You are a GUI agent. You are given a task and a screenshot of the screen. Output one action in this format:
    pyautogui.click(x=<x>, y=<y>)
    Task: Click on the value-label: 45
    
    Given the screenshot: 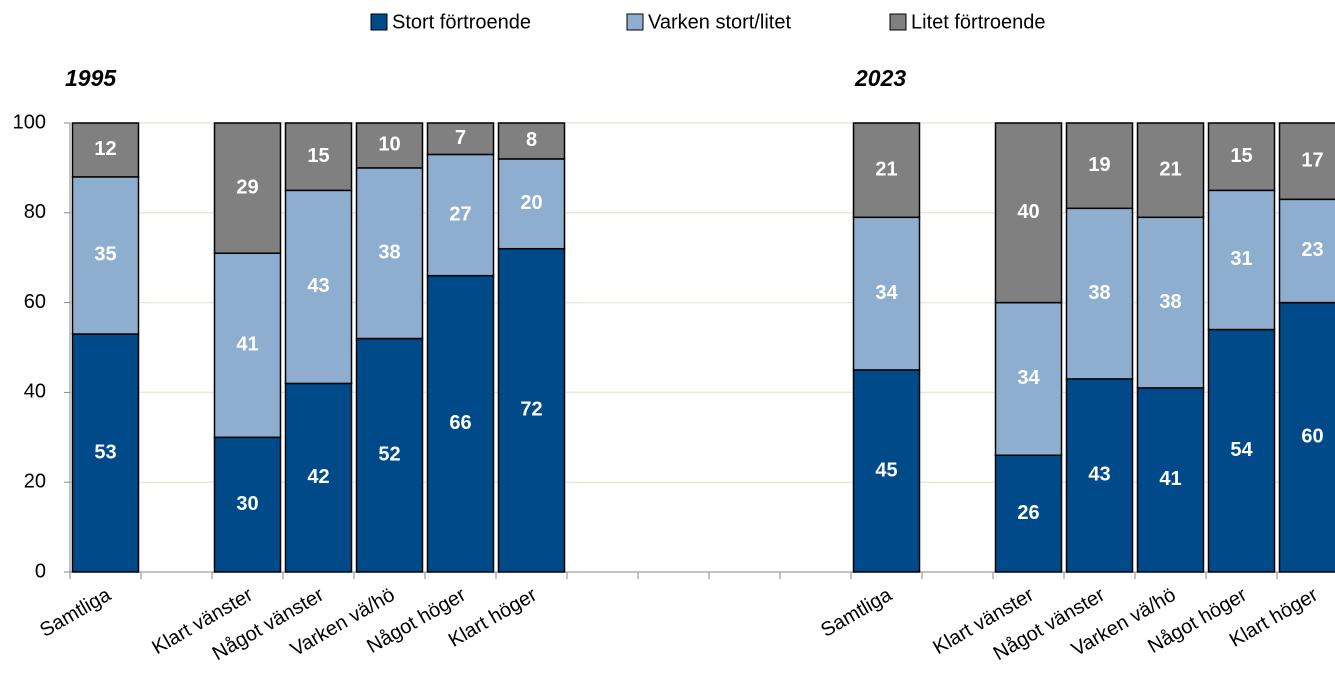 What is the action you would take?
    pyautogui.click(x=886, y=470)
    